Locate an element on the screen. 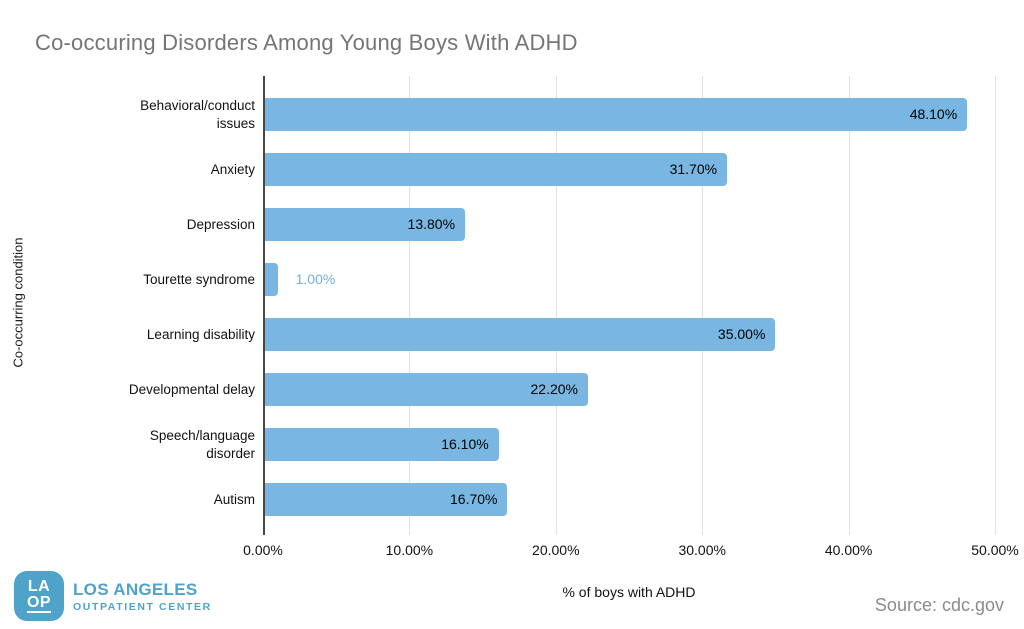  category-label: Autism is located at coordinates (234, 499).